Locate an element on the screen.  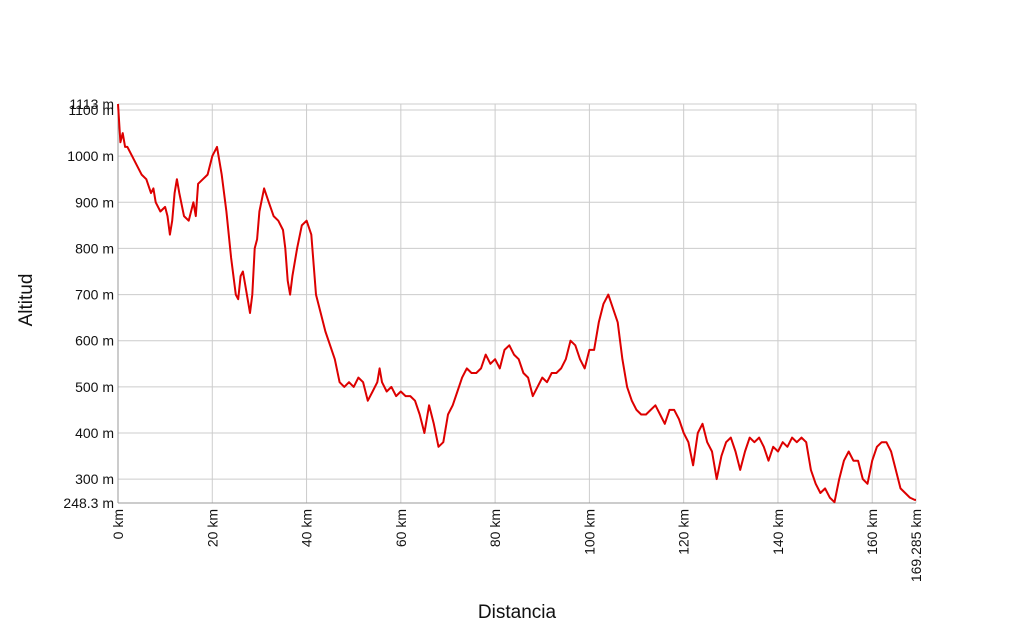
y-axis-title: Altitud is located at coordinates (26, 300).